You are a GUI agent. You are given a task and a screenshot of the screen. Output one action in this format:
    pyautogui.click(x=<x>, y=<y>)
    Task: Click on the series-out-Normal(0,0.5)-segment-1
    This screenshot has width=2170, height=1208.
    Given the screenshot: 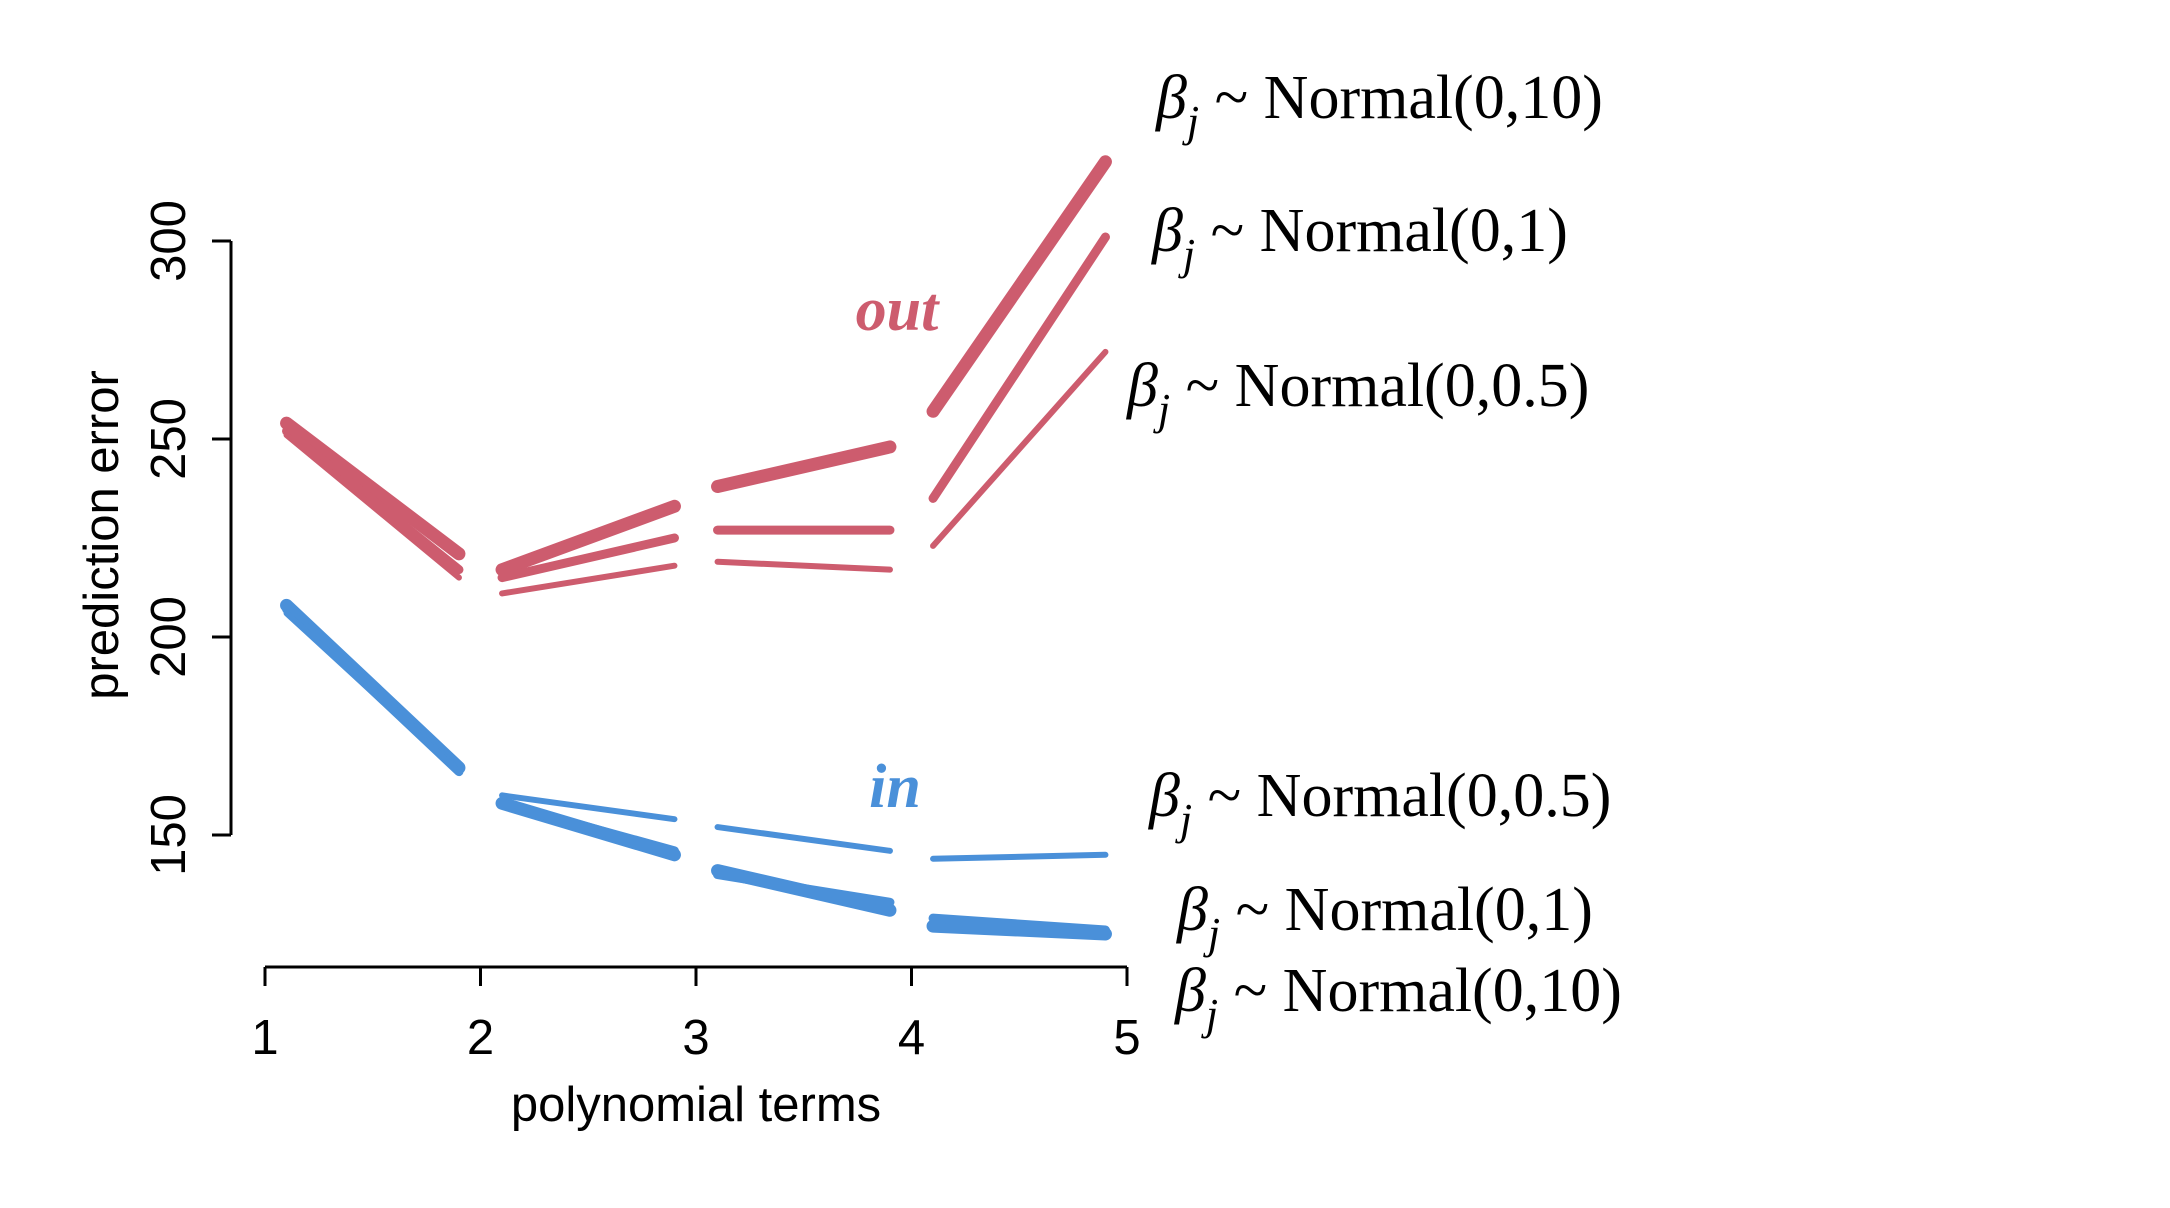 What is the action you would take?
    pyautogui.click(x=372, y=506)
    